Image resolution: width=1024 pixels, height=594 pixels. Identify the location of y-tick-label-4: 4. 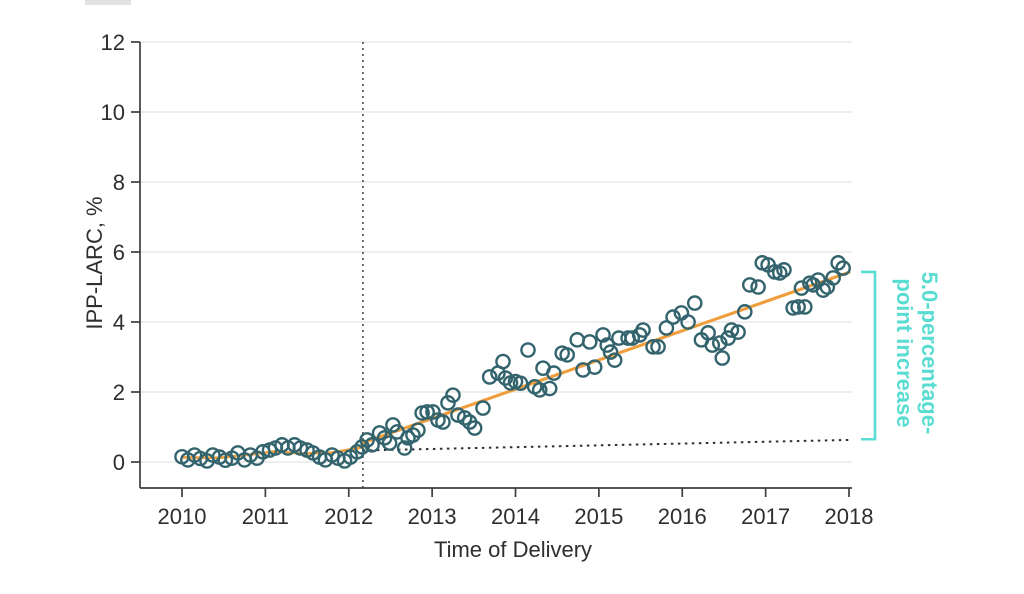
(119, 322).